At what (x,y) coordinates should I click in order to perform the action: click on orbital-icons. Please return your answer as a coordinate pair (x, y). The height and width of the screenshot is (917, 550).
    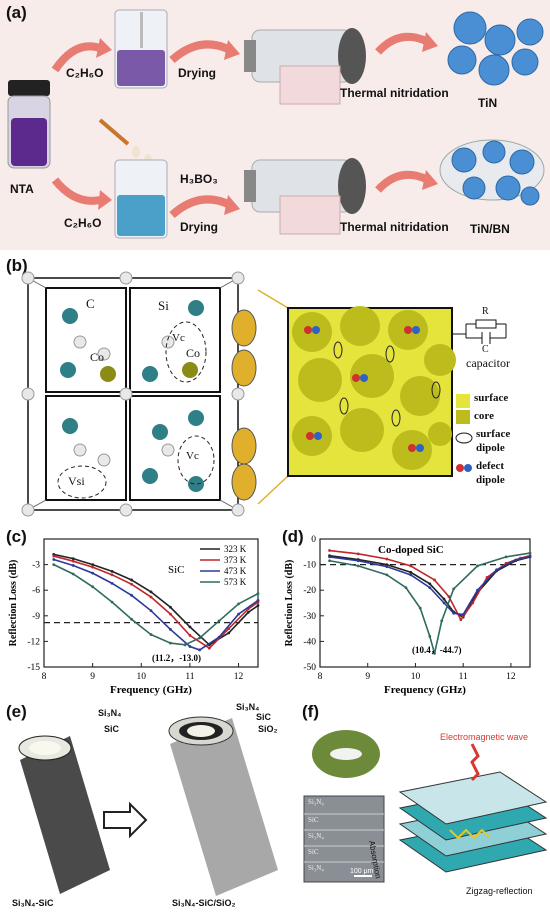
    Looking at the image, I should click on (244, 405).